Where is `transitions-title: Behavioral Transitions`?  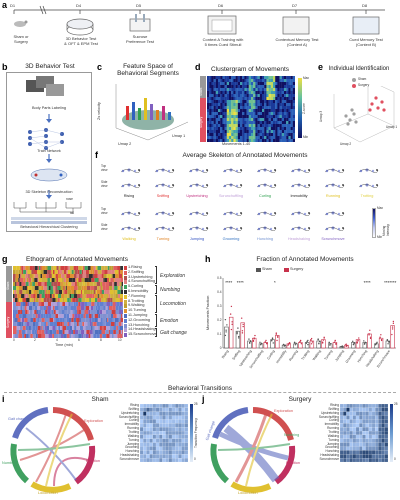 transitions-title: Behavioral Transitions is located at coordinates (200, 388).